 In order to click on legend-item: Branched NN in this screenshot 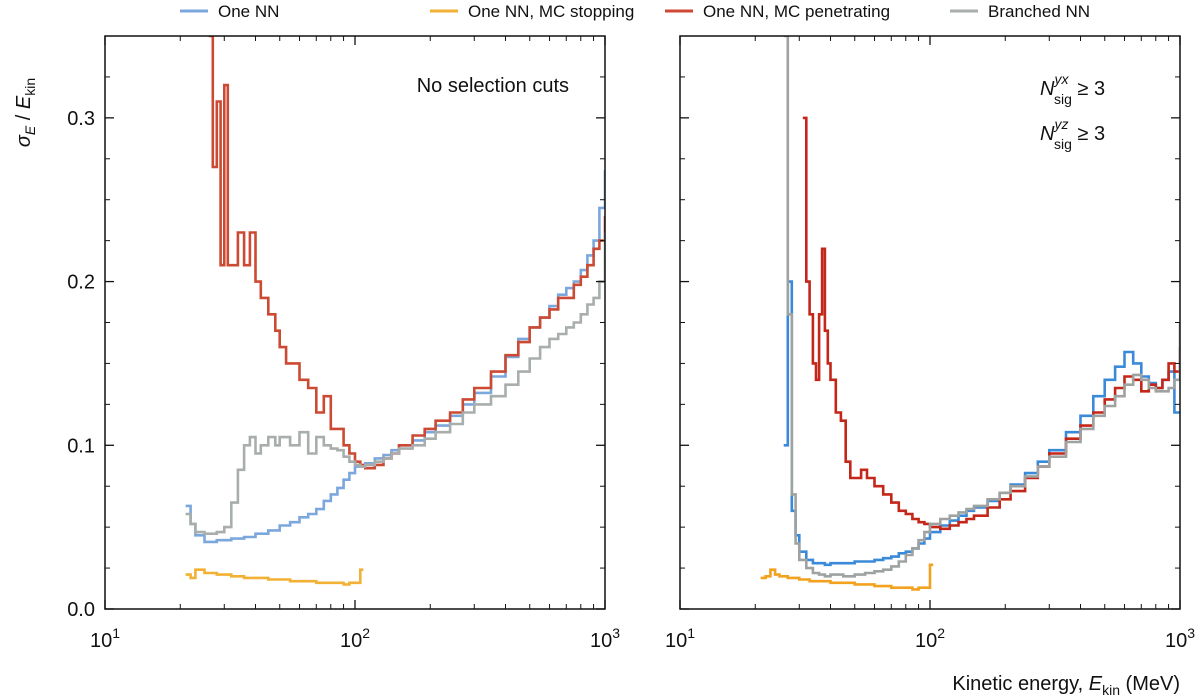, I will do `click(1020, 11)`.